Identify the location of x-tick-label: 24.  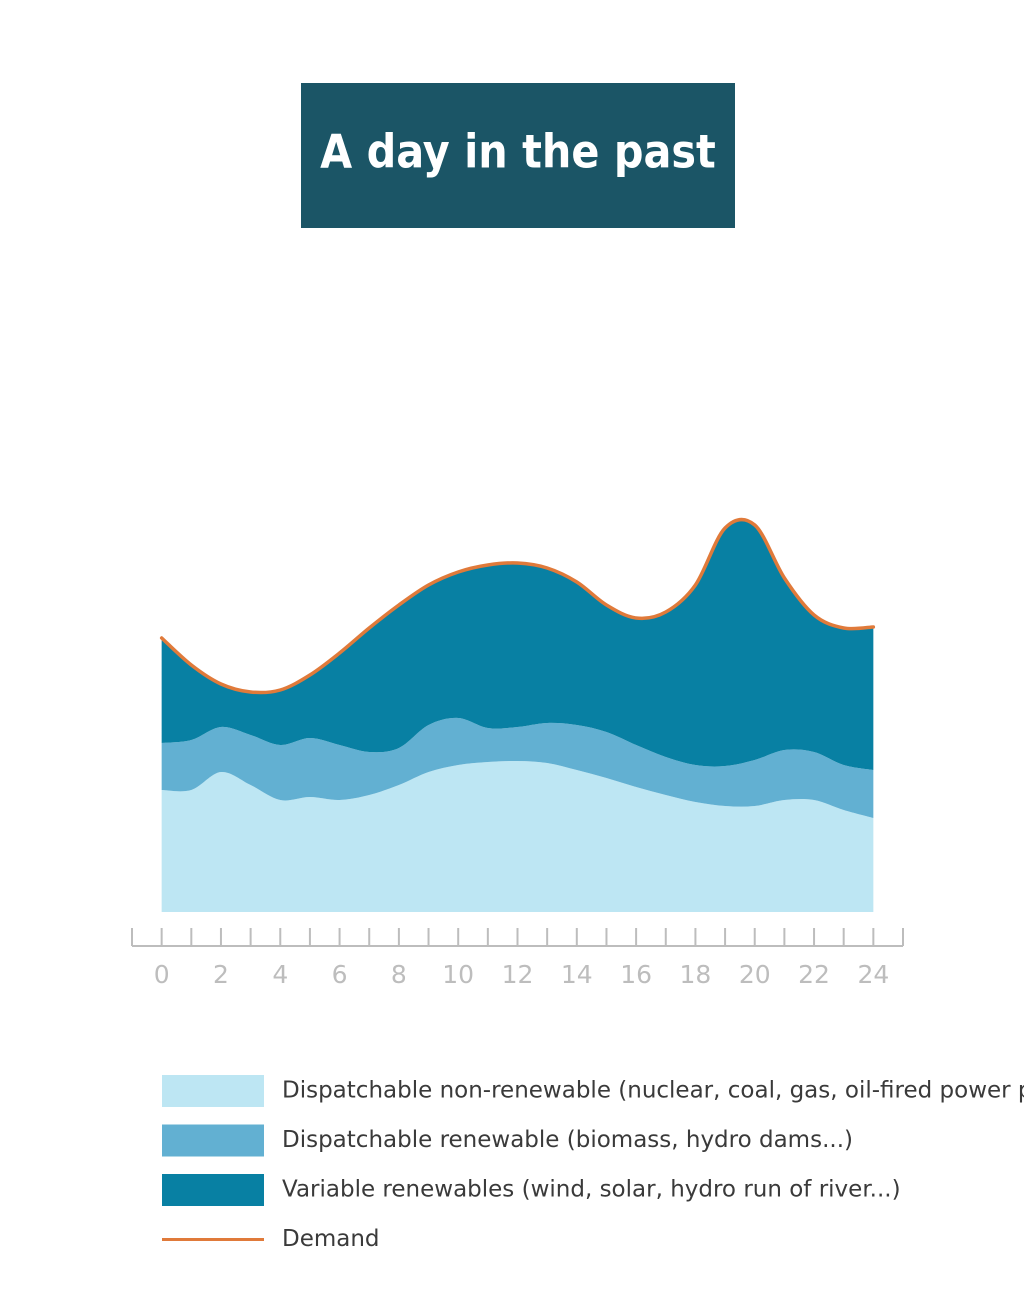
(873, 974).